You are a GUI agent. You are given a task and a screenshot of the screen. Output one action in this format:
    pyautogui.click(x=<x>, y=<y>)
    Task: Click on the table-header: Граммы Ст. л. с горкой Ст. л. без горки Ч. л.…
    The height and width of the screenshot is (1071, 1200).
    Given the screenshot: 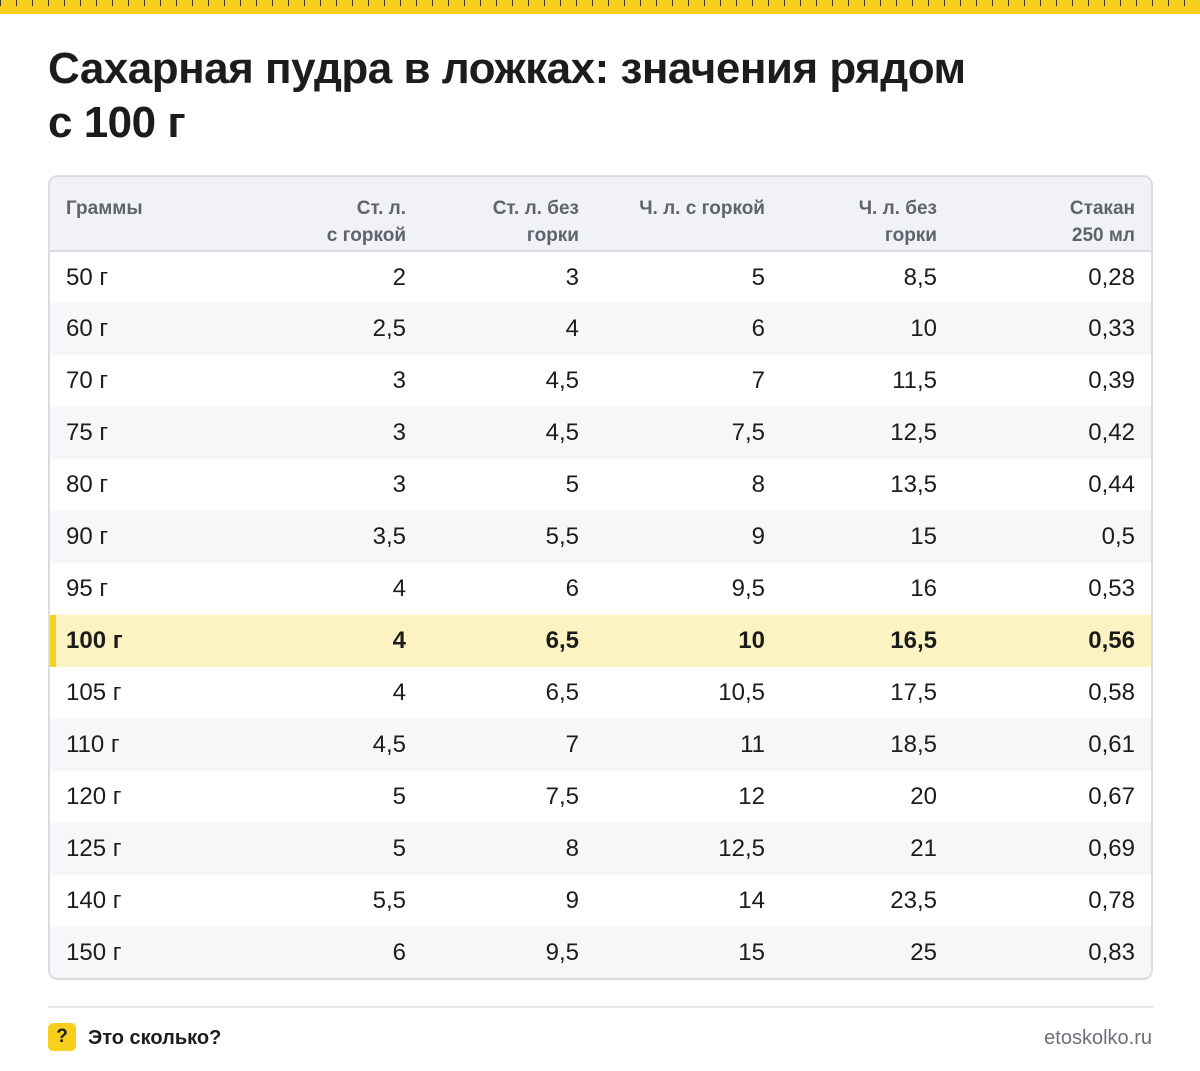 What is the action you would take?
    pyautogui.click(x=600, y=214)
    